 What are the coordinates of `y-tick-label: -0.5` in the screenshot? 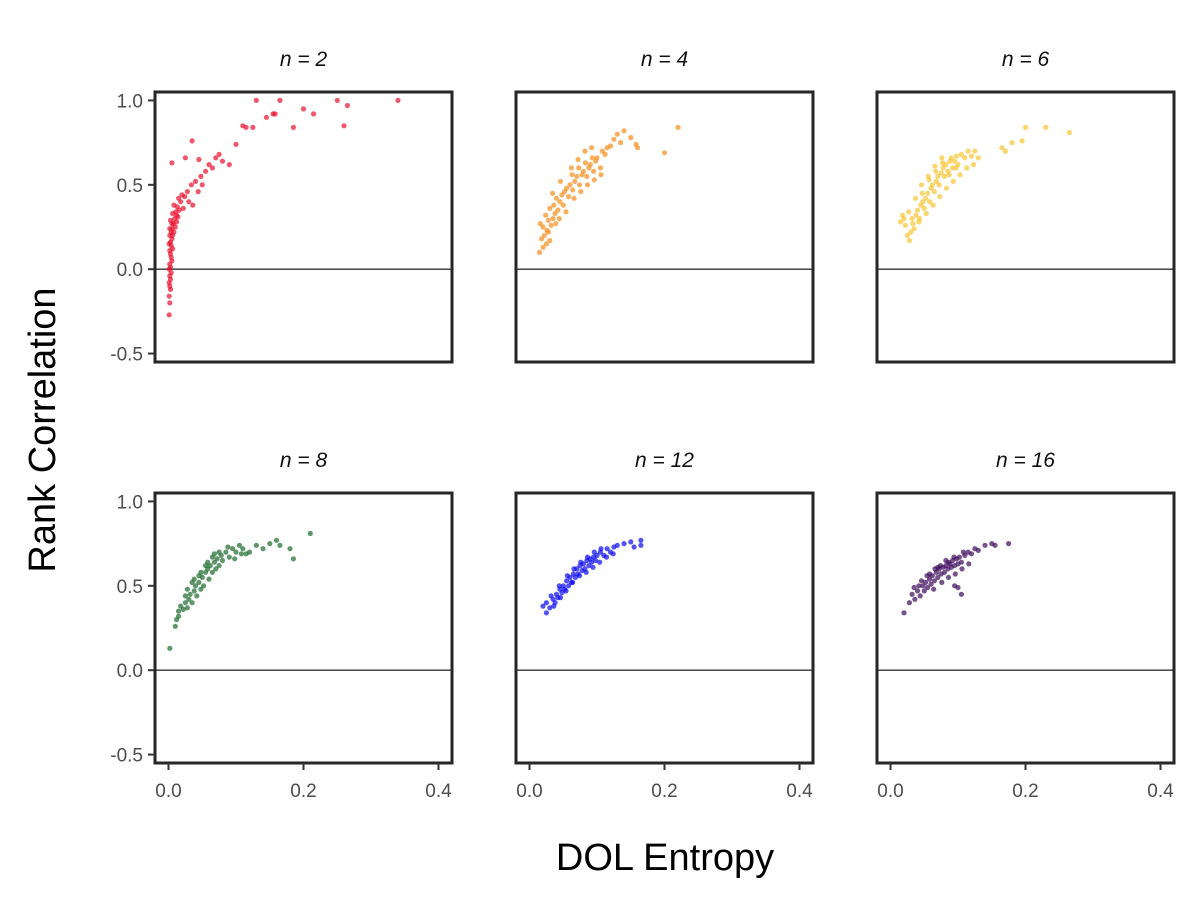 It's located at (126, 756).